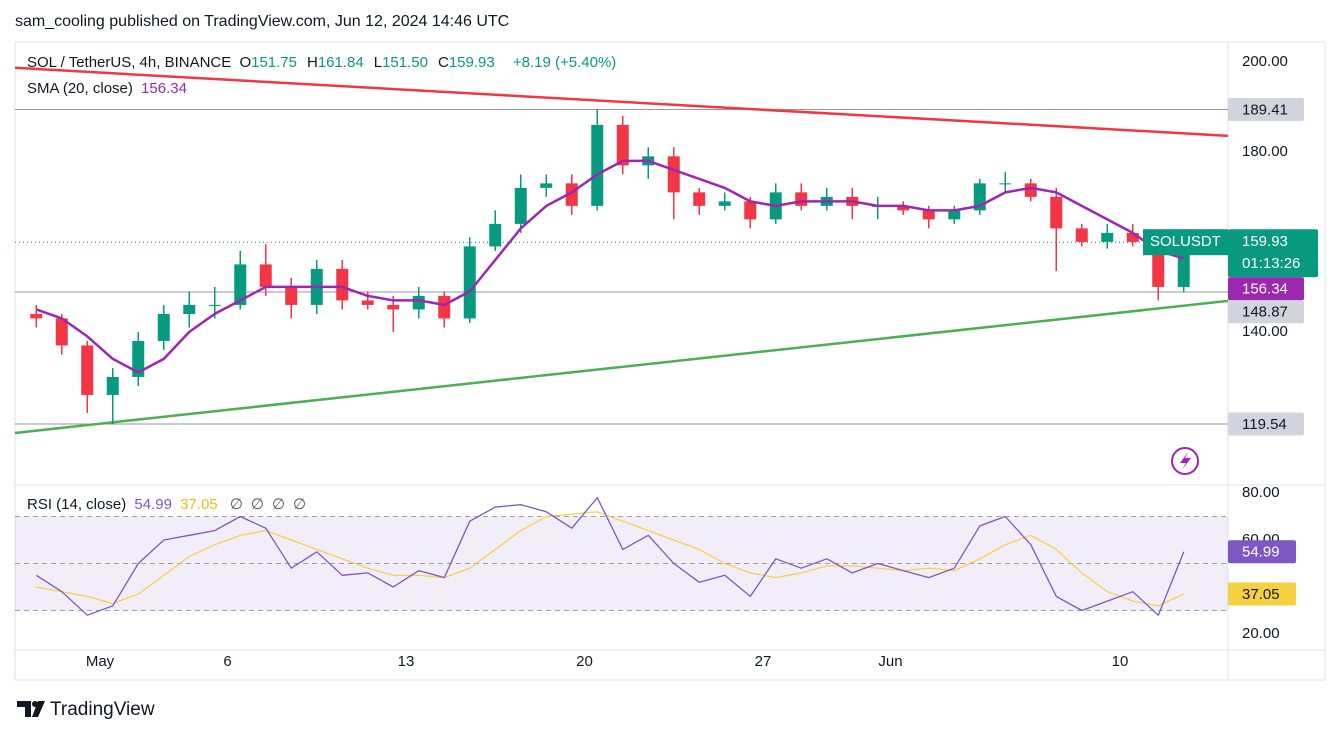 The height and width of the screenshot is (735, 1341). Describe the element at coordinates (890, 661) in the screenshot. I see `x-tick-label: Jun` at that location.